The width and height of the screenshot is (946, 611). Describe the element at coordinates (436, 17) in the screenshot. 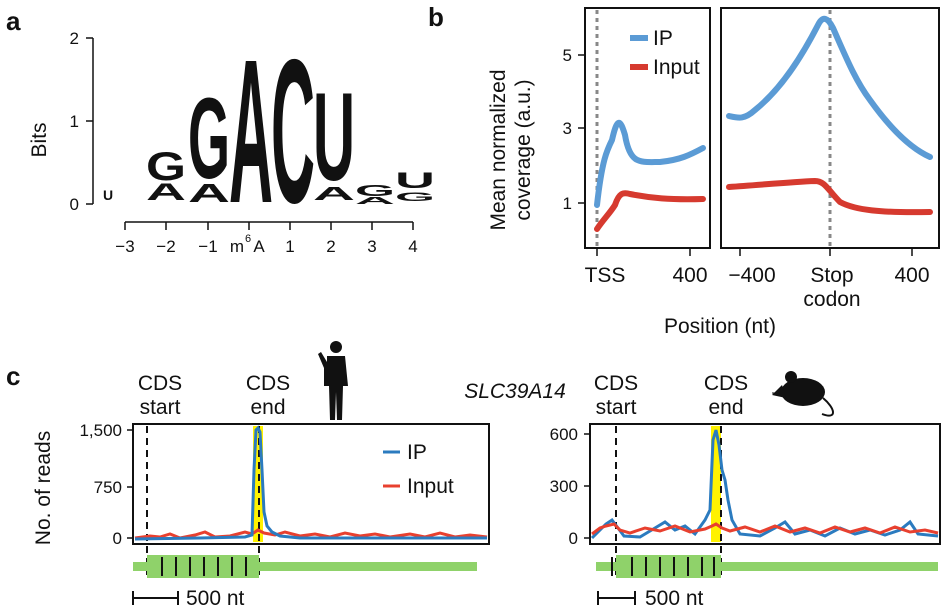

I see `panel-b-letter: b` at that location.